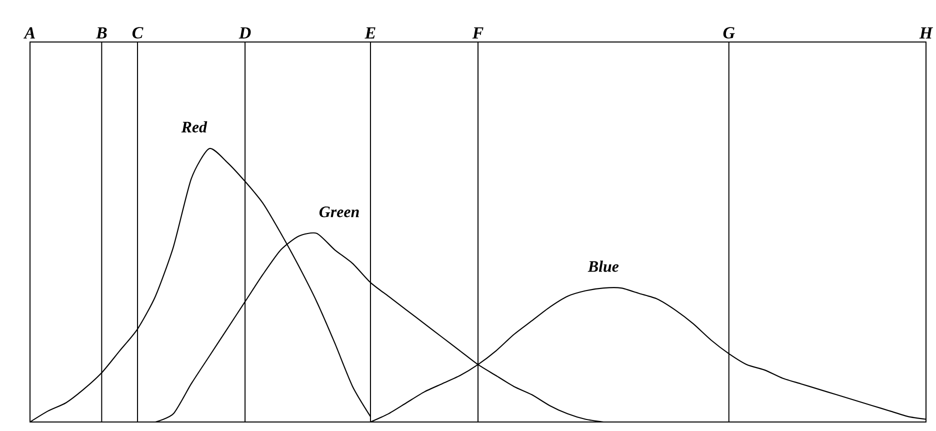  Describe the element at coordinates (244, 32) in the screenshot. I see `x-tick-label: D` at that location.